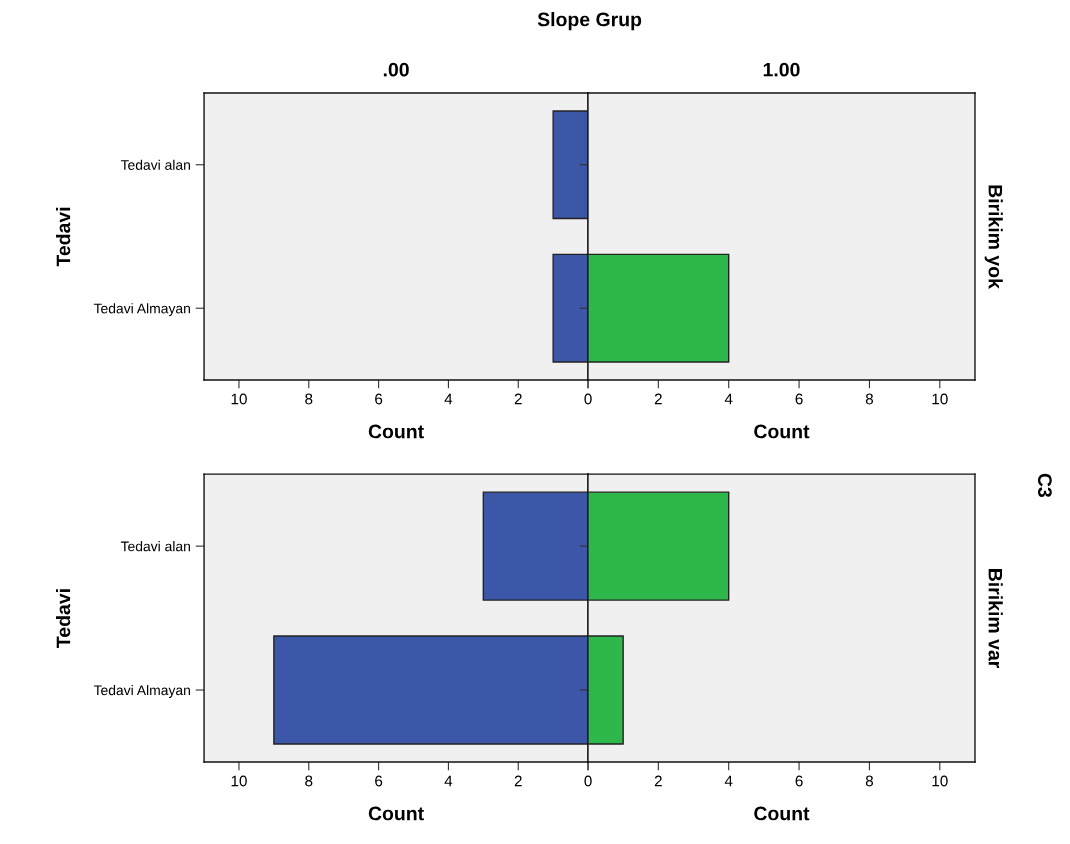  What do you see at coordinates (396, 69) in the screenshot?
I see `chart-title: .00` at bounding box center [396, 69].